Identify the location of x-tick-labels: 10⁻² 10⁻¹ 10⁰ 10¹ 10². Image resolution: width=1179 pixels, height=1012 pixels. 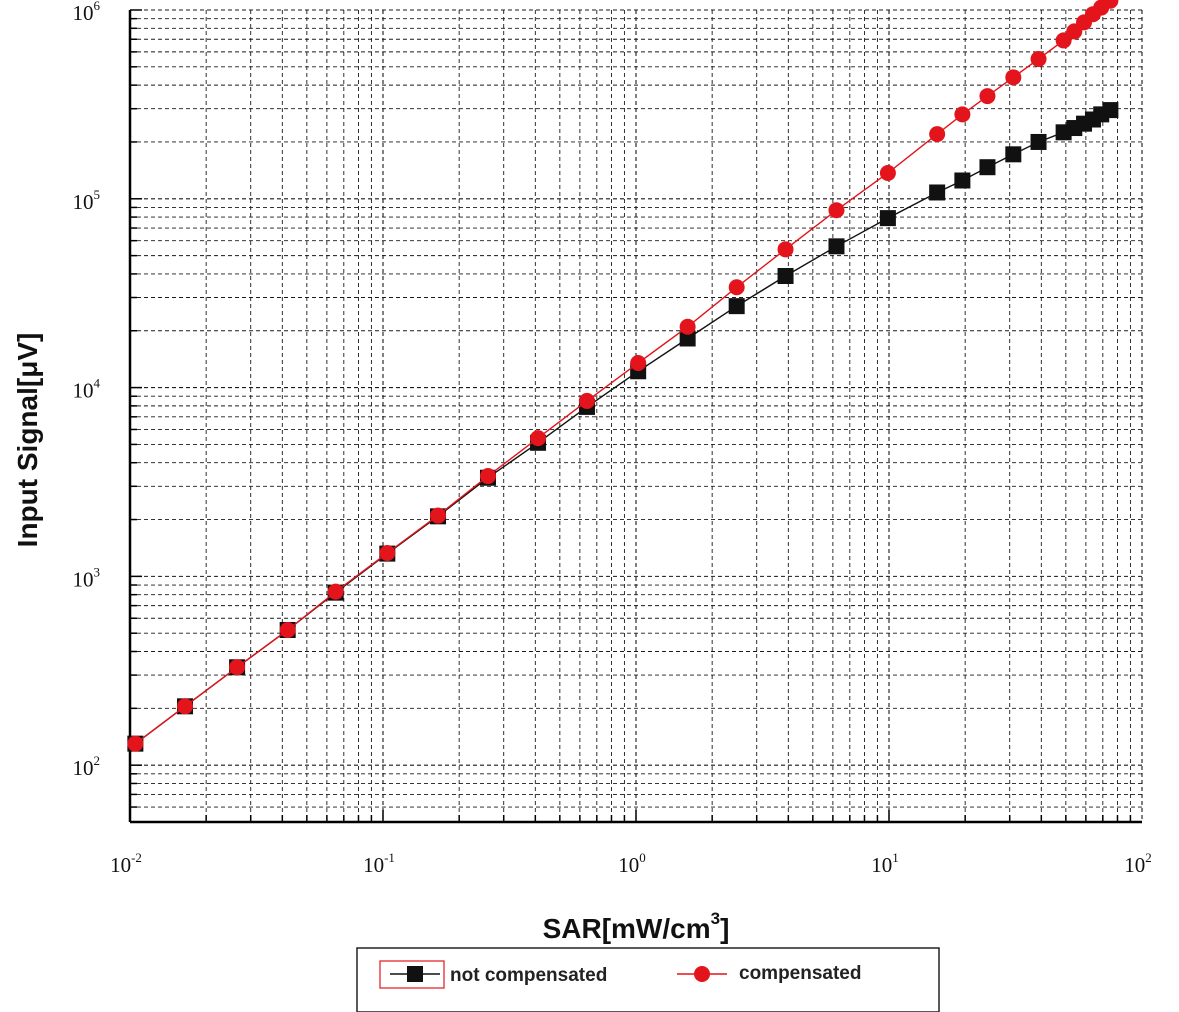
(631, 863).